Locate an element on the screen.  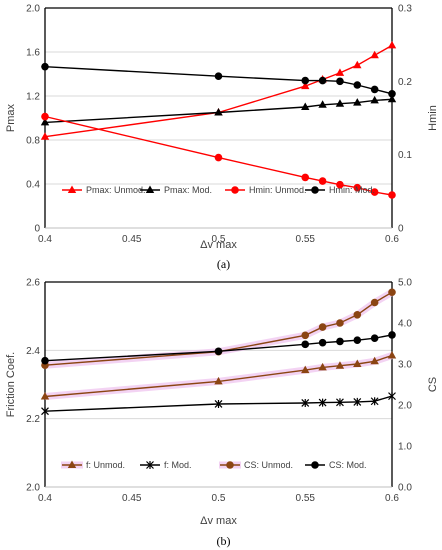
y2-axis-title: Hmin is located at coordinates (433, 118).